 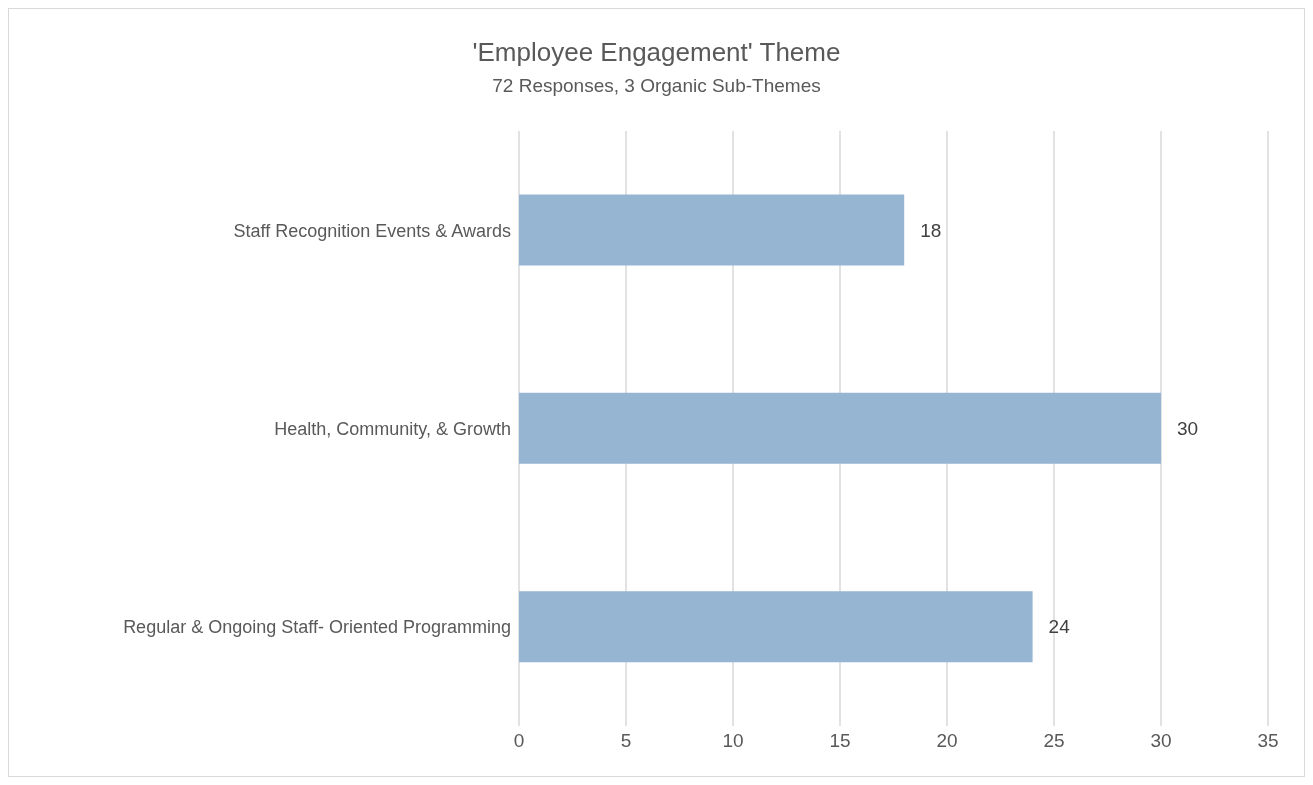 What do you see at coordinates (1059, 627) in the screenshot?
I see `data-label: 24` at bounding box center [1059, 627].